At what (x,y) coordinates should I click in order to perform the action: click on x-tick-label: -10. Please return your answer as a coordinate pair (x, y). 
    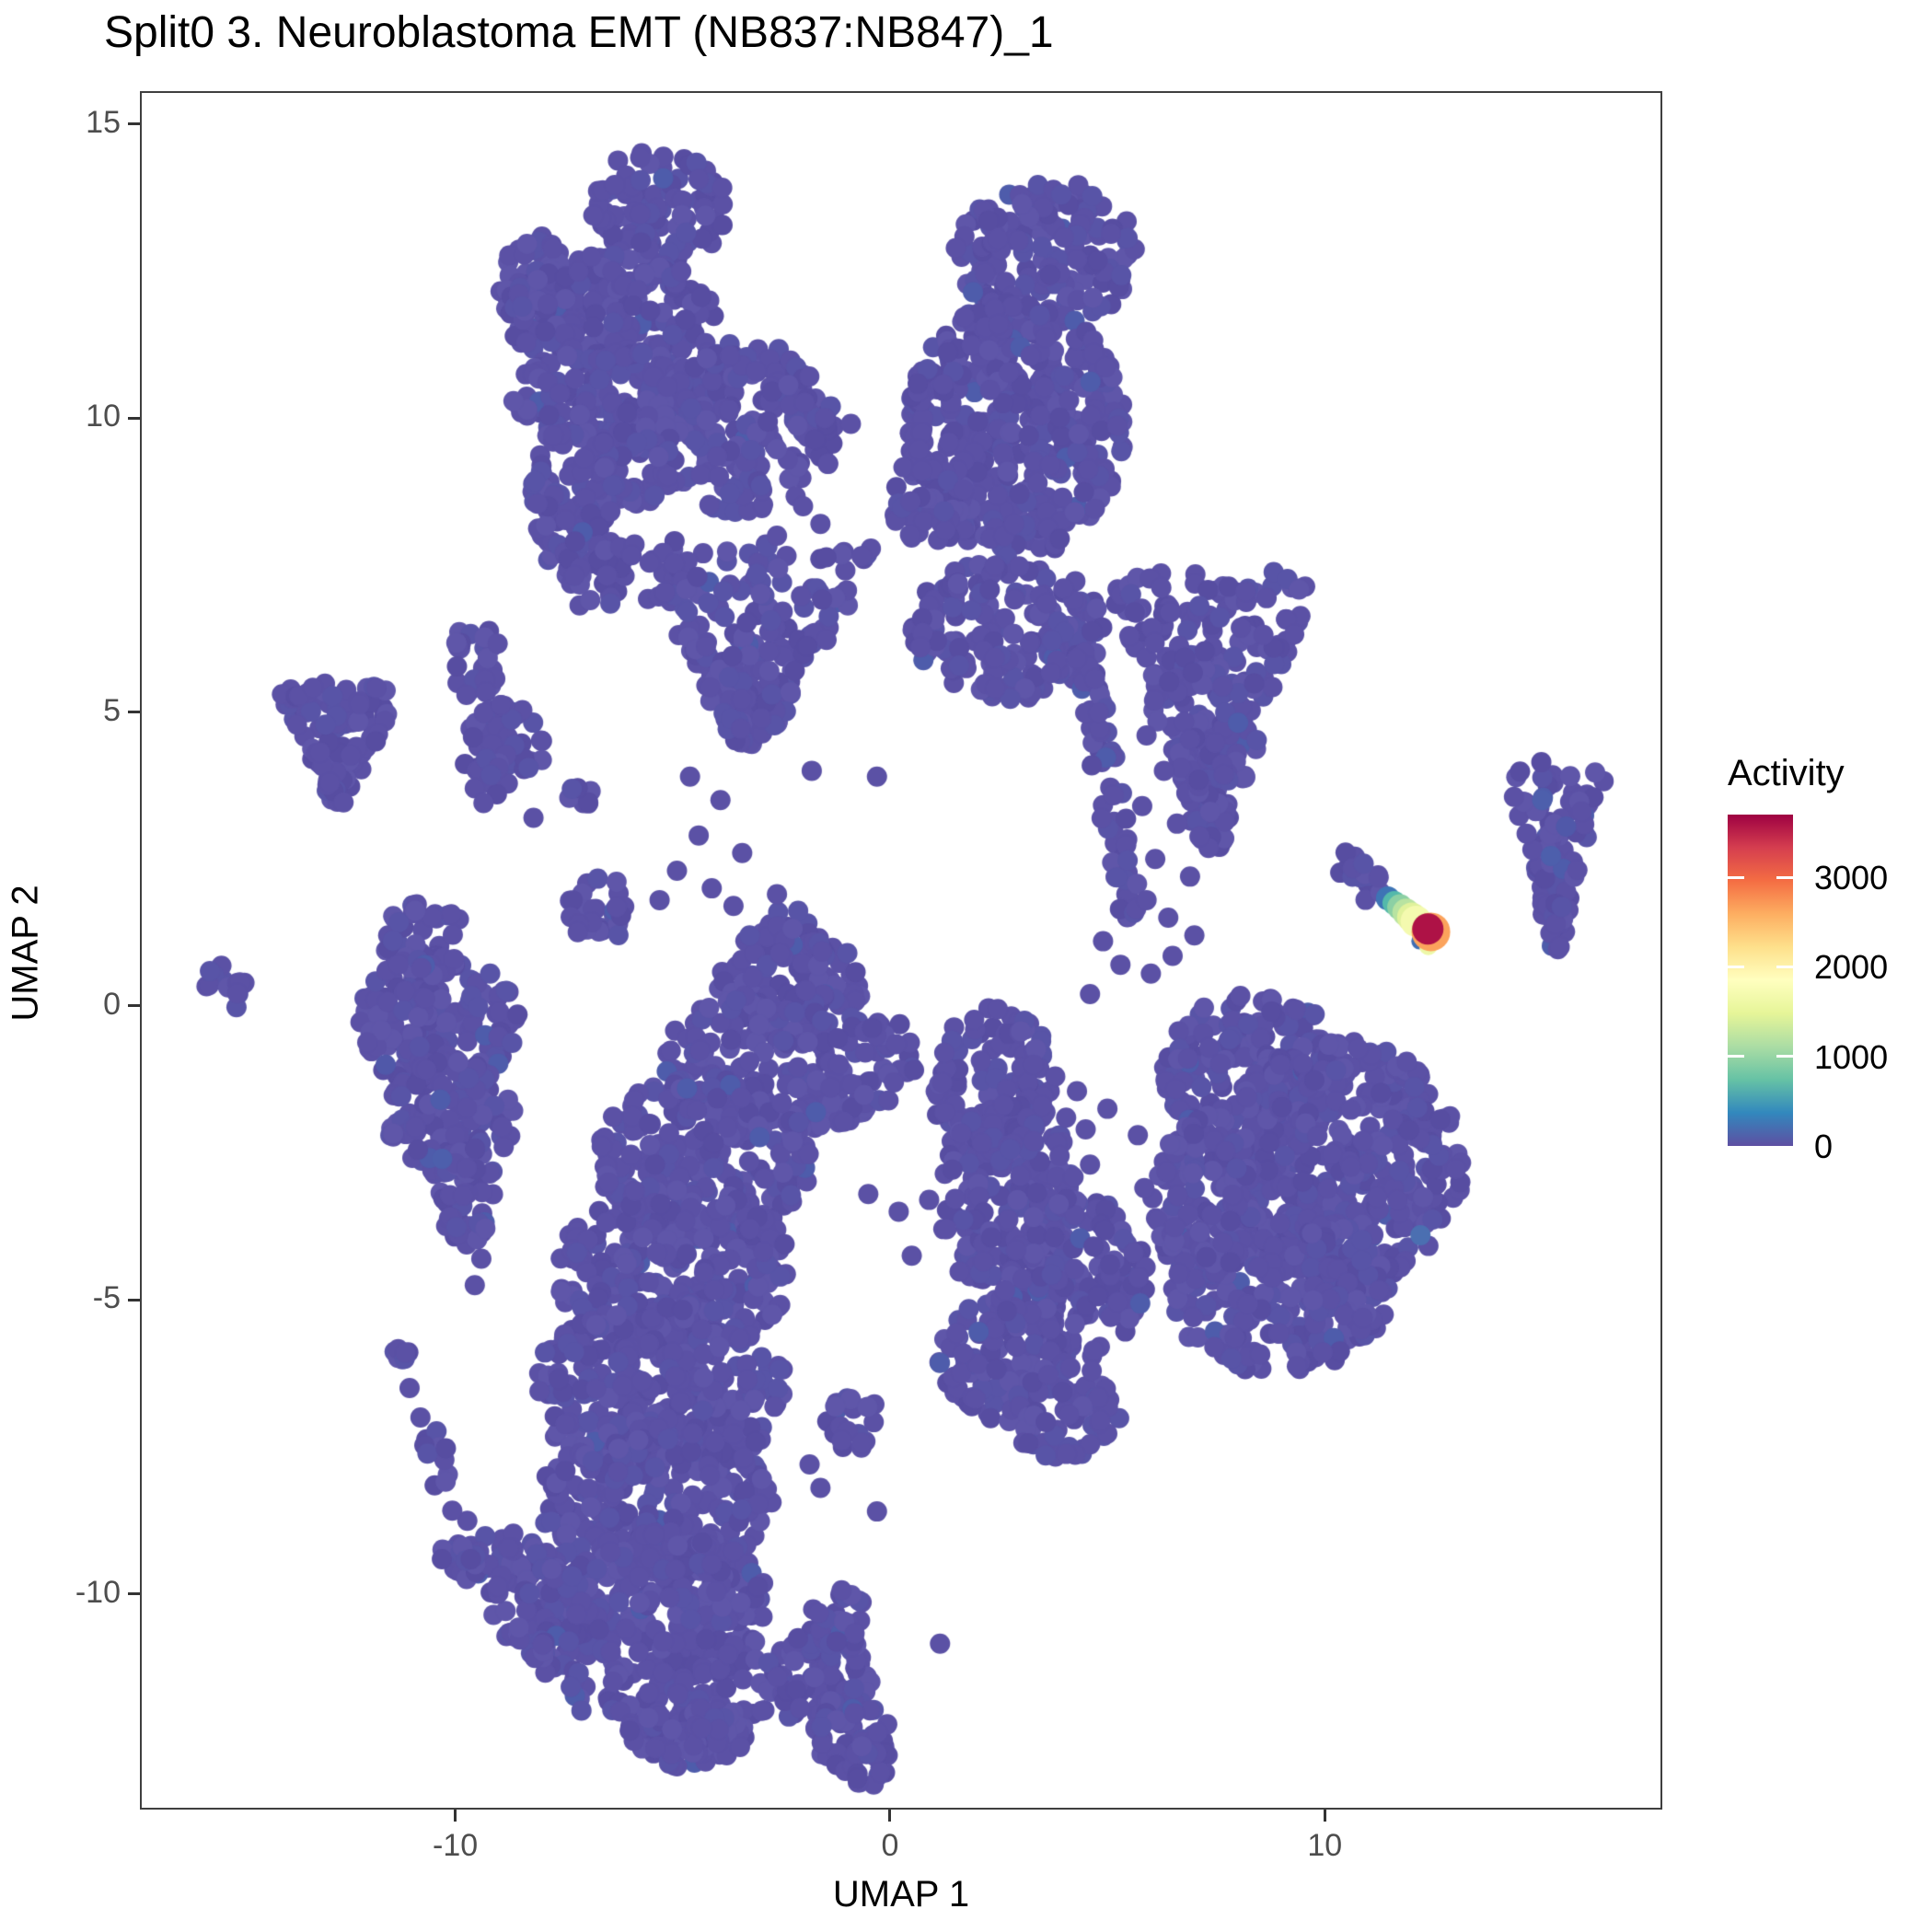
    Looking at the image, I should click on (456, 1846).